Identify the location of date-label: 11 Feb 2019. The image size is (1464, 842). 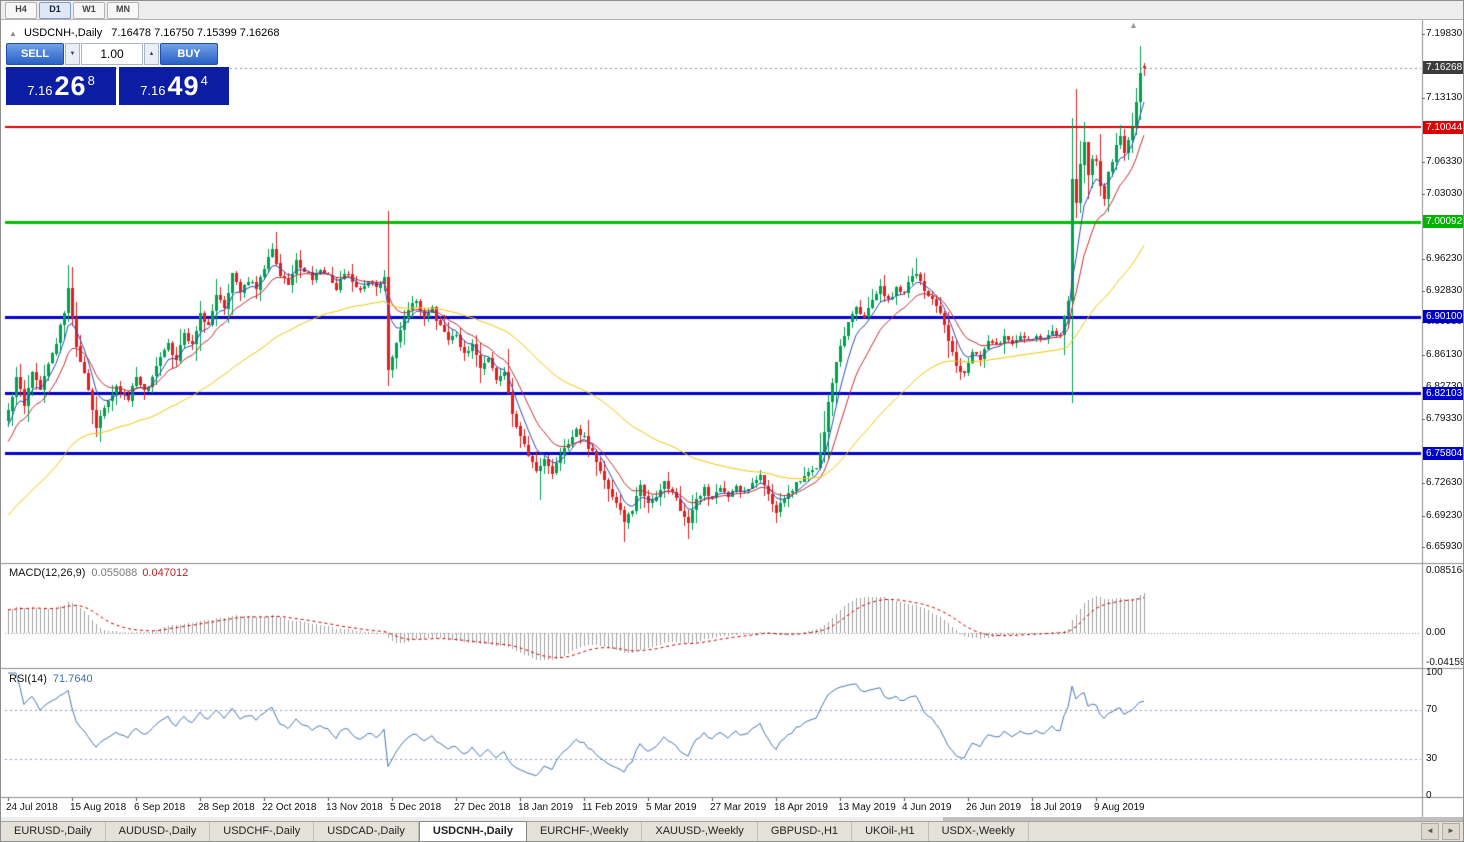
(610, 807).